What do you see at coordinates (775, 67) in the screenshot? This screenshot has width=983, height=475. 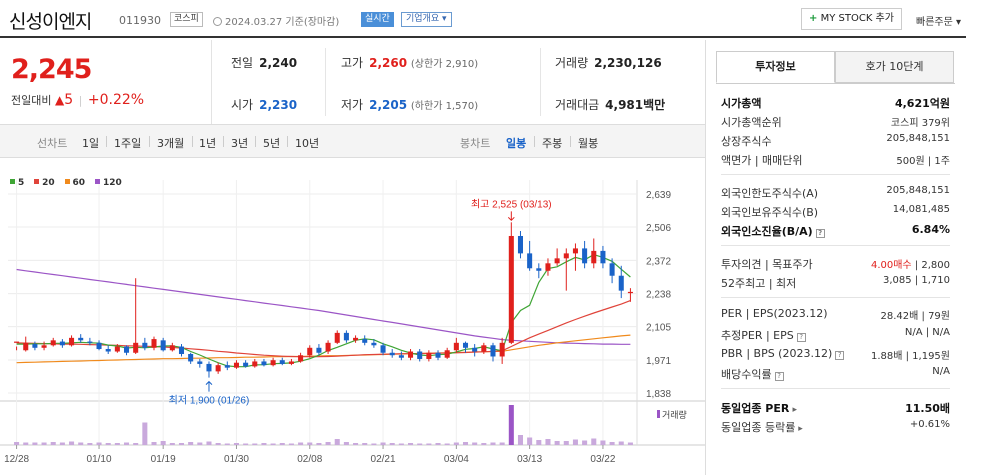 I see `tab-invest-info: 투자정보` at bounding box center [775, 67].